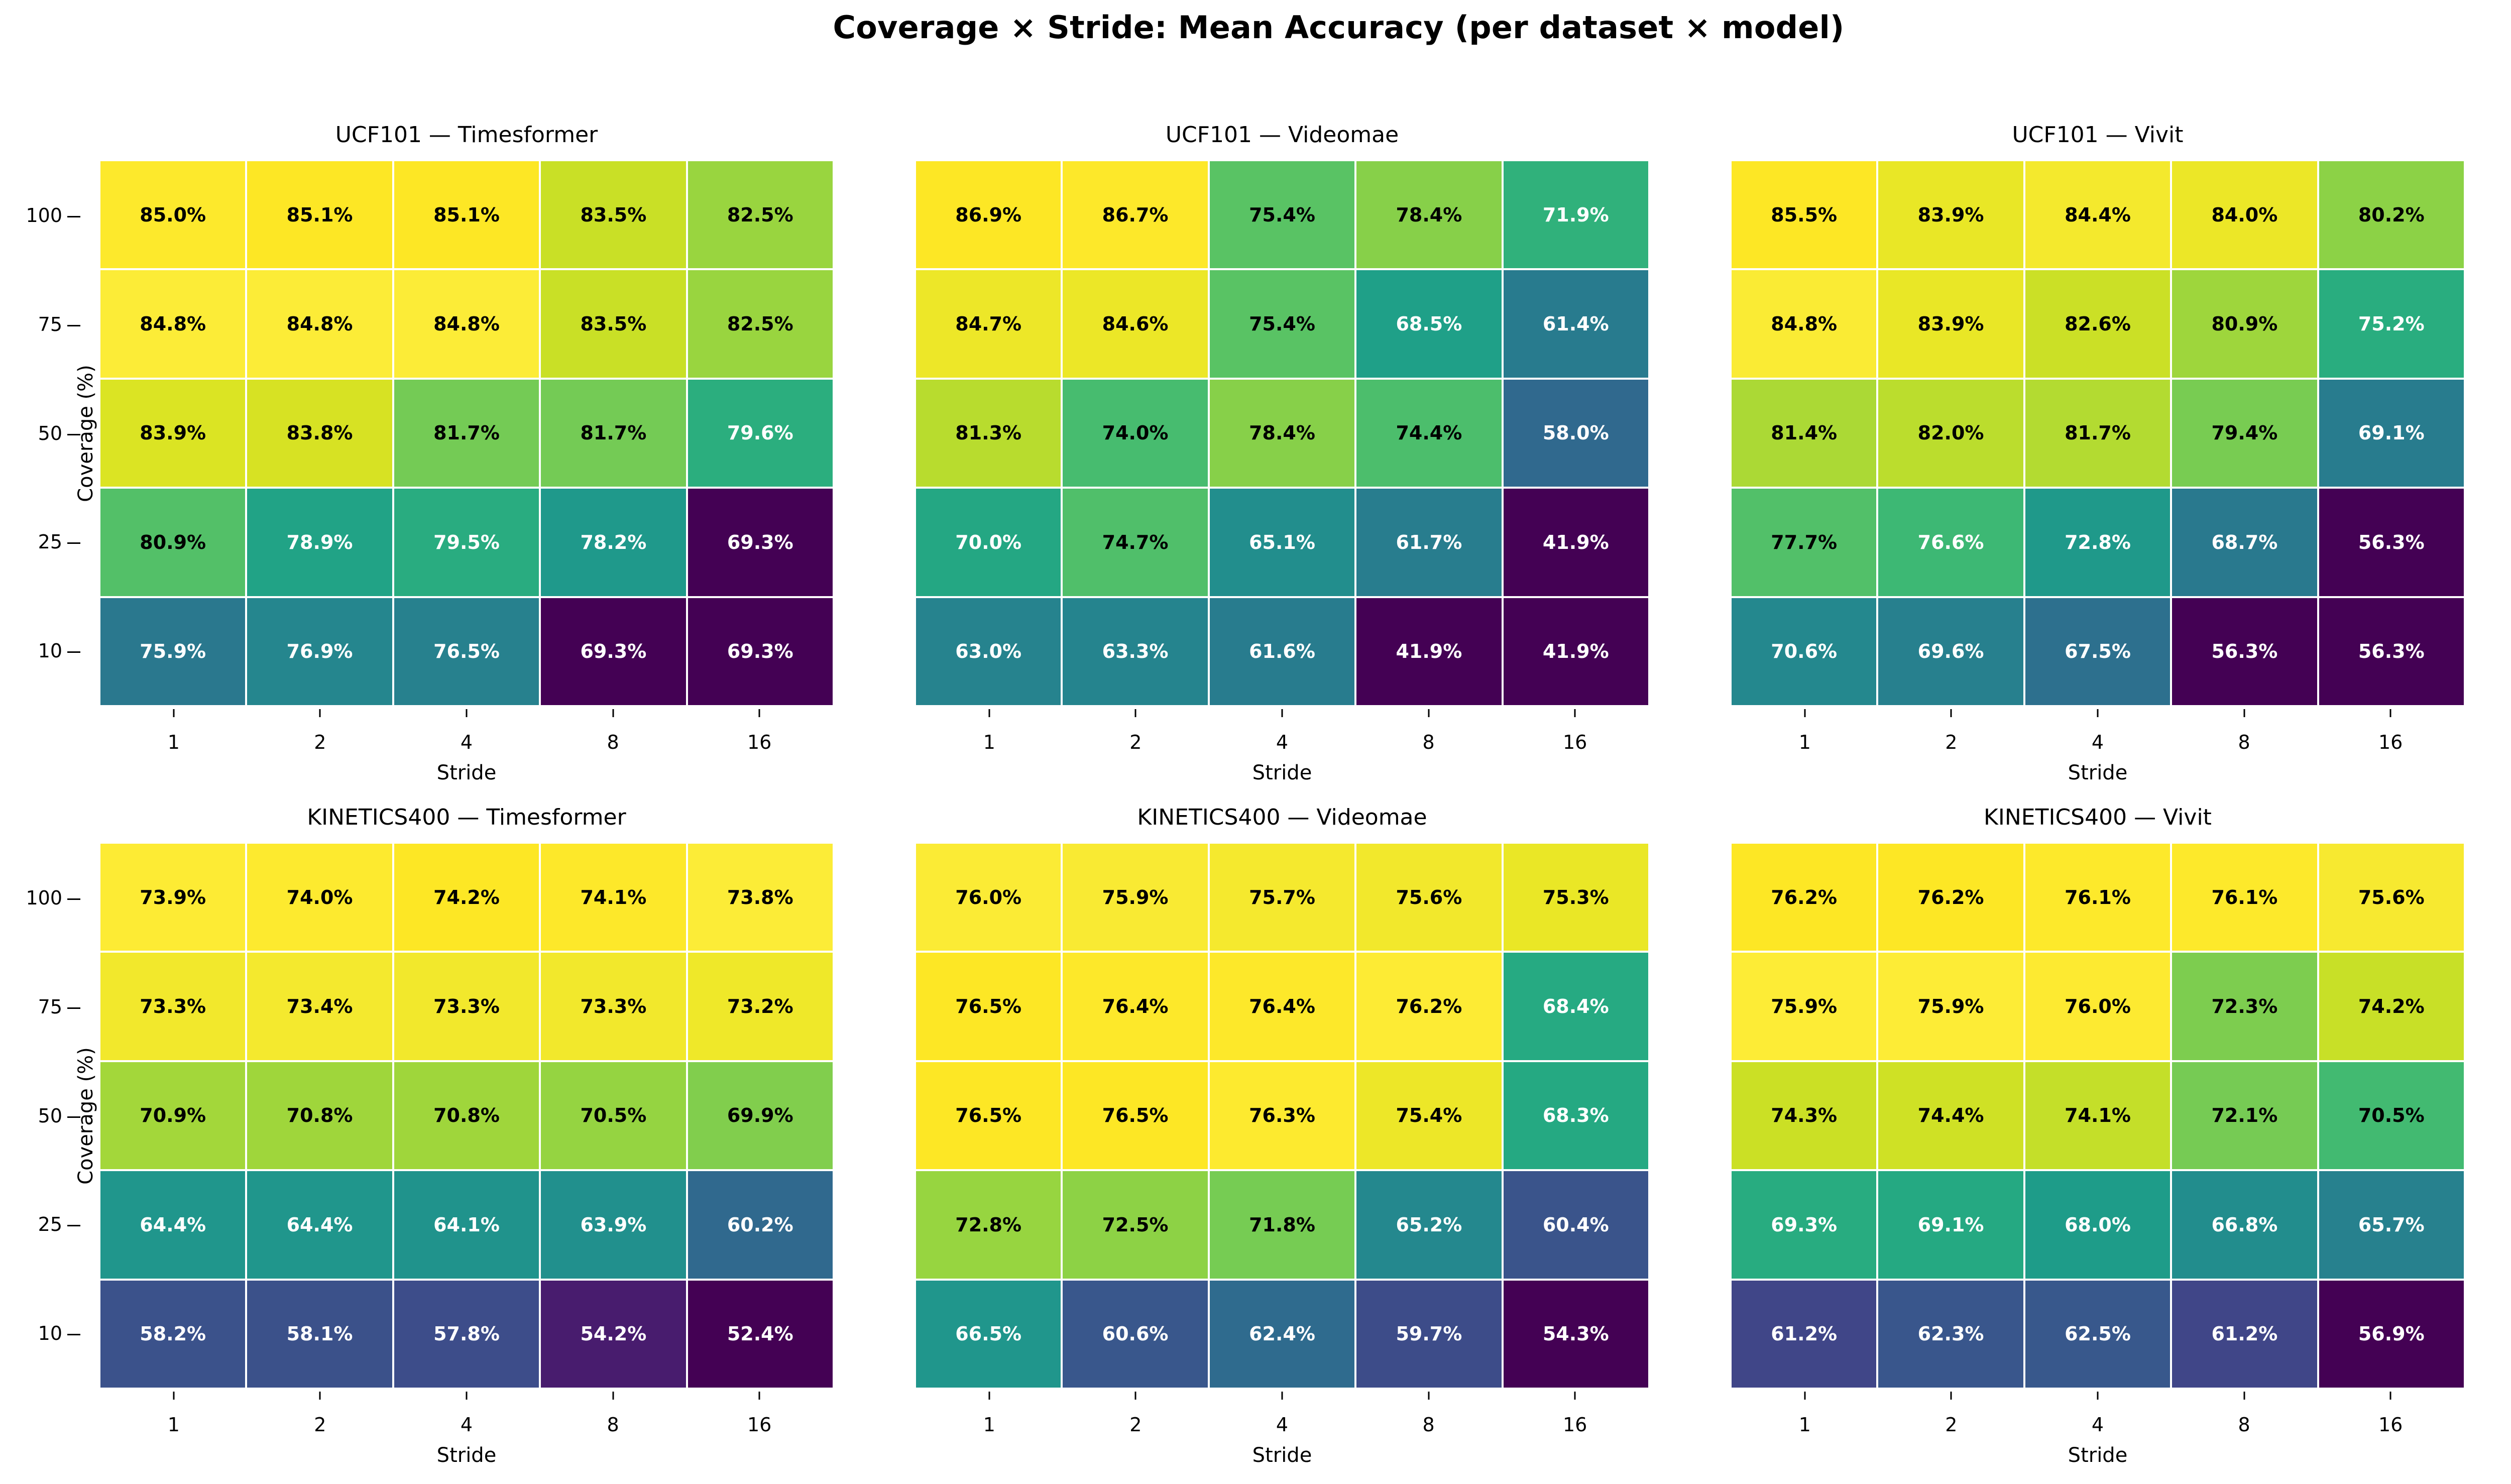 This screenshot has width=2511, height=1484. What do you see at coordinates (320, 897) in the screenshot?
I see `heatmap-cell: 74.0%` at bounding box center [320, 897].